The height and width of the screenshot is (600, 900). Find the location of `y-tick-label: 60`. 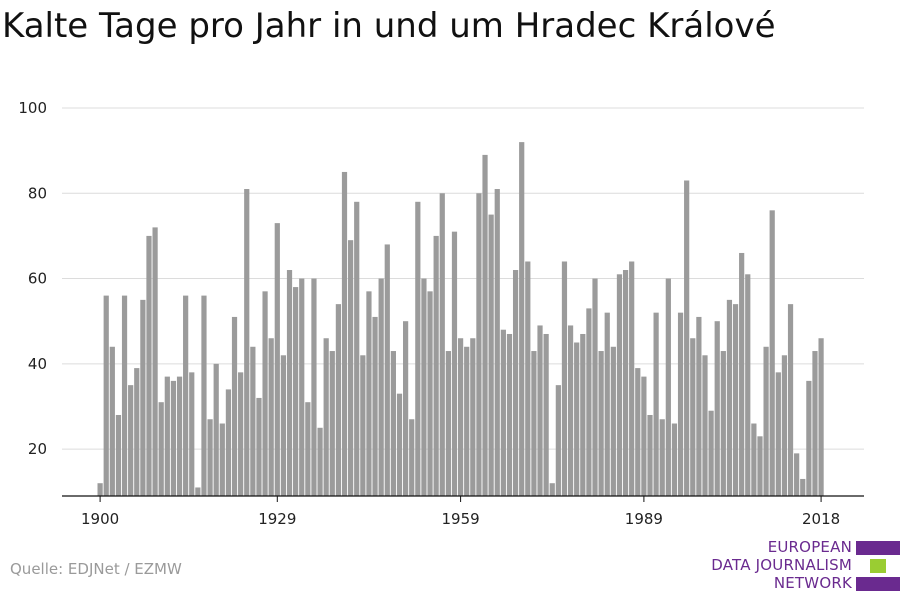

y-tick-label: 60 is located at coordinates (37, 279).